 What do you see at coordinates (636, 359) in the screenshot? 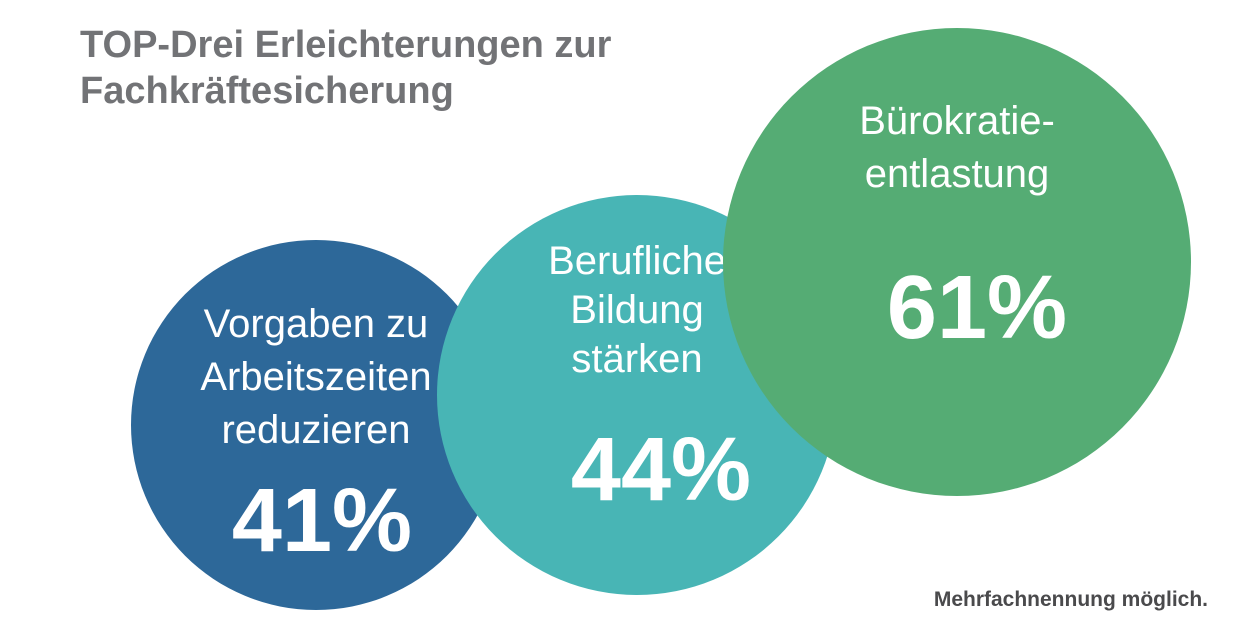
I see `bubble-2-label-line-3: stärken` at bounding box center [636, 359].